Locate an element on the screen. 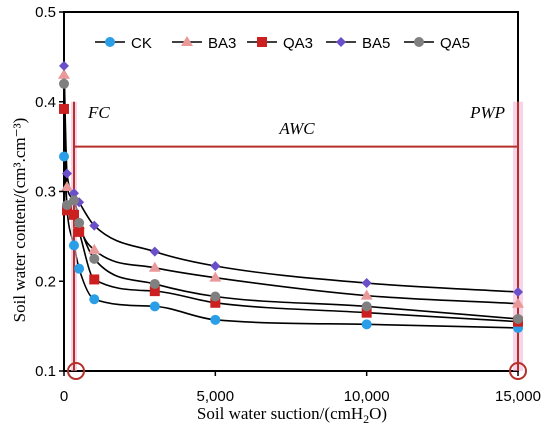 This screenshot has height=431, width=550. legend-label-ba3: BA3 is located at coordinates (222, 43).